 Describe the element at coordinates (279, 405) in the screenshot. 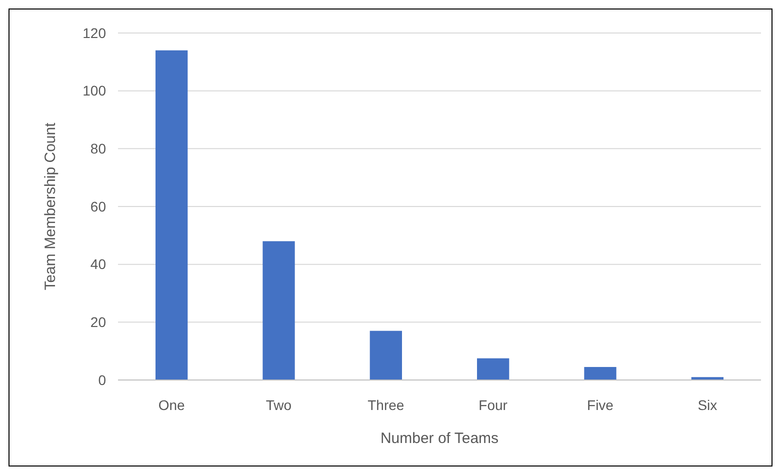

I see `x-tick-label: Two` at that location.